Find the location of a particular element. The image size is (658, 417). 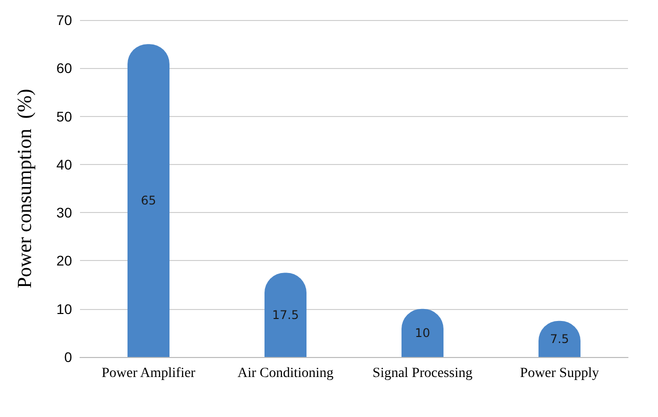

y-tick-label: 30 is located at coordinates (64, 212).